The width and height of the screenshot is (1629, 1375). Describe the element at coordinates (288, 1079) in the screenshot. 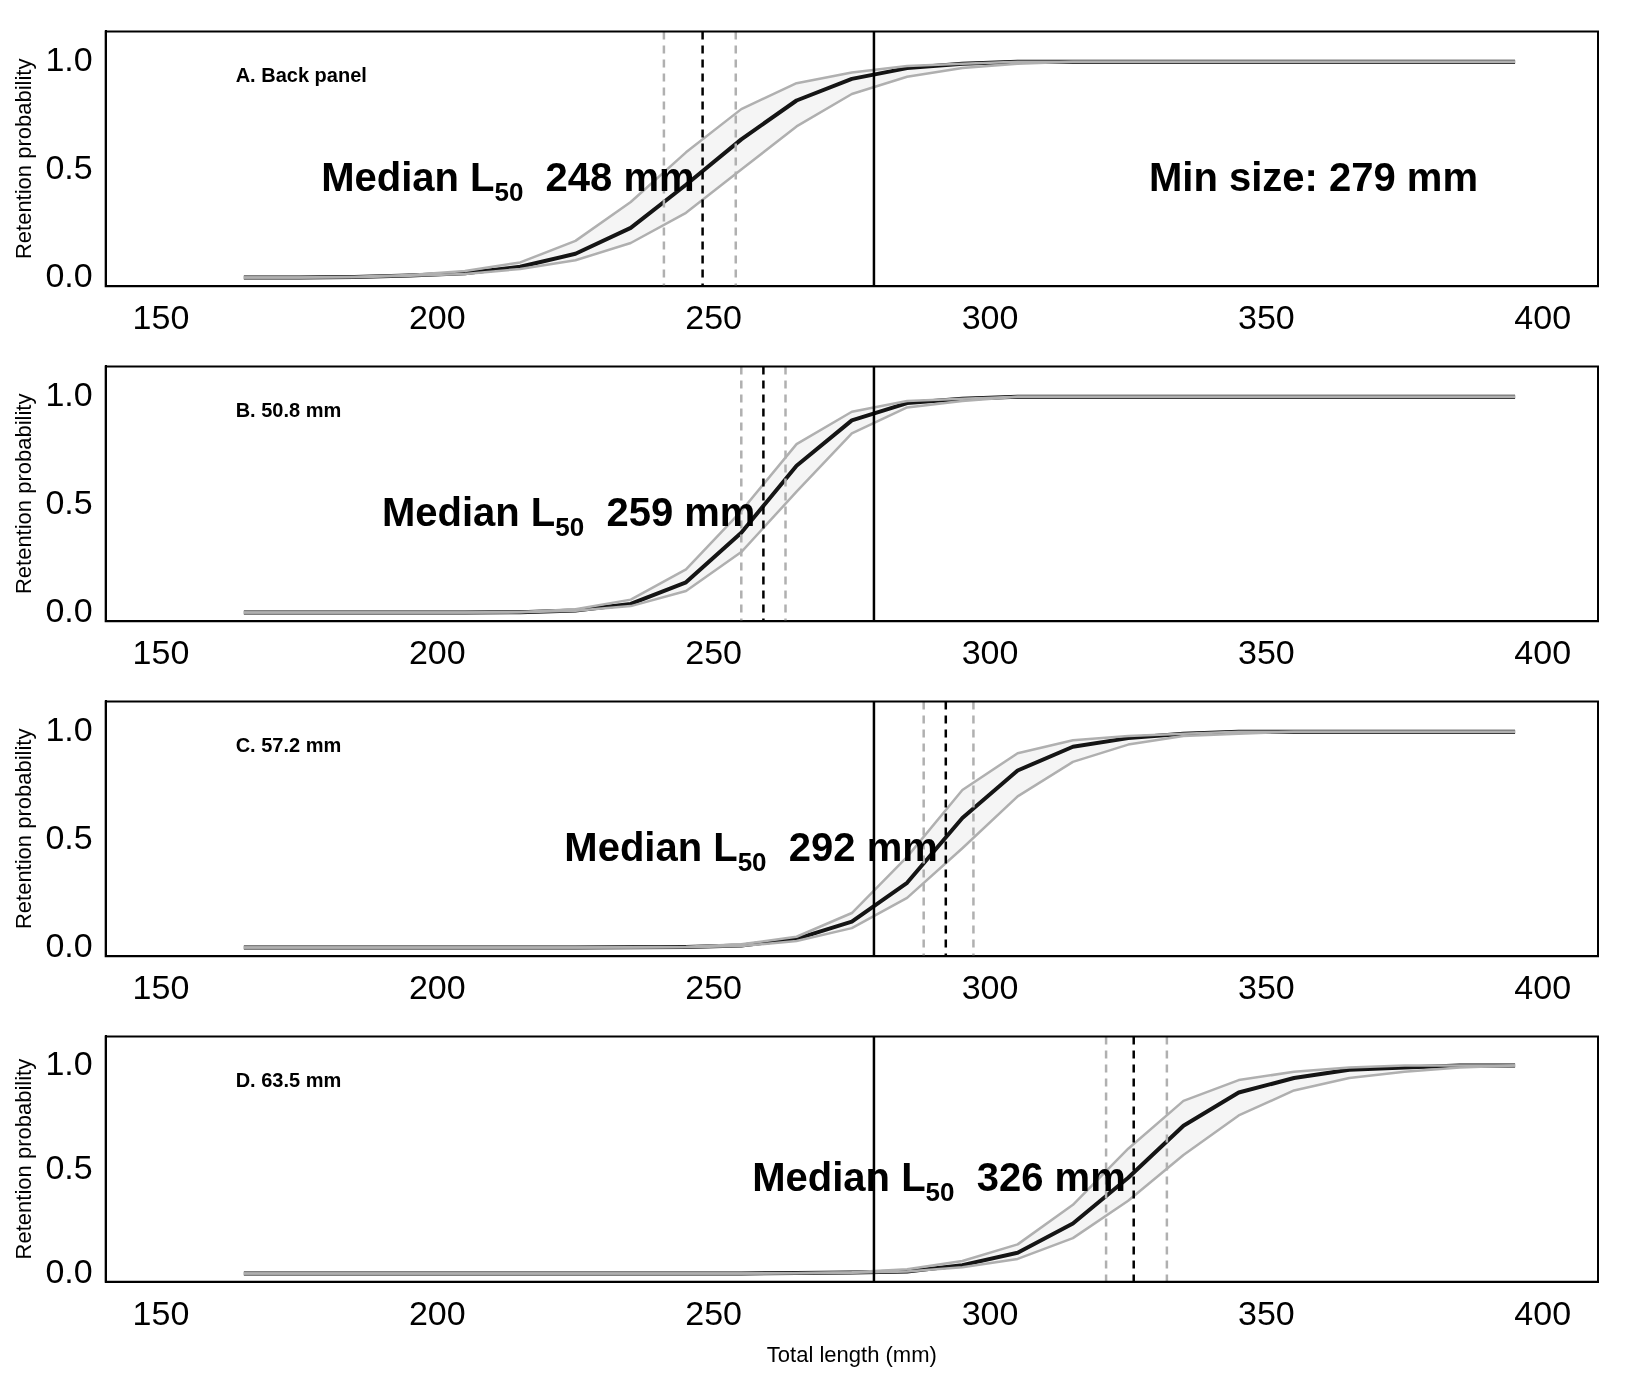

I see `text: D. 63.5 mm` at that location.